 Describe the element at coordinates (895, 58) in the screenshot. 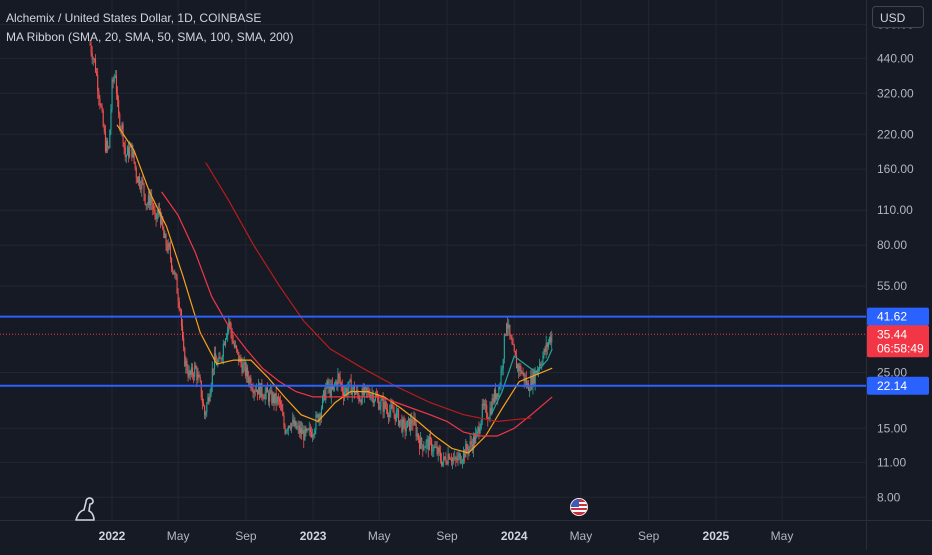

I see `price-tick-label: 440.00` at that location.